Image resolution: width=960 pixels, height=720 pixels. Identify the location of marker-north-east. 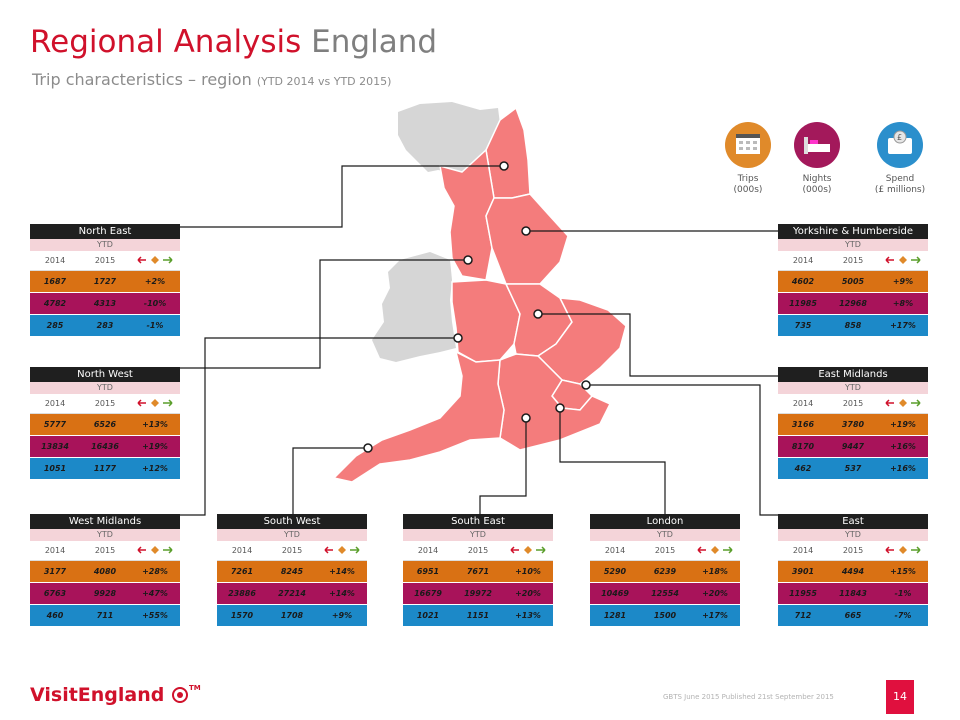
(504, 166).